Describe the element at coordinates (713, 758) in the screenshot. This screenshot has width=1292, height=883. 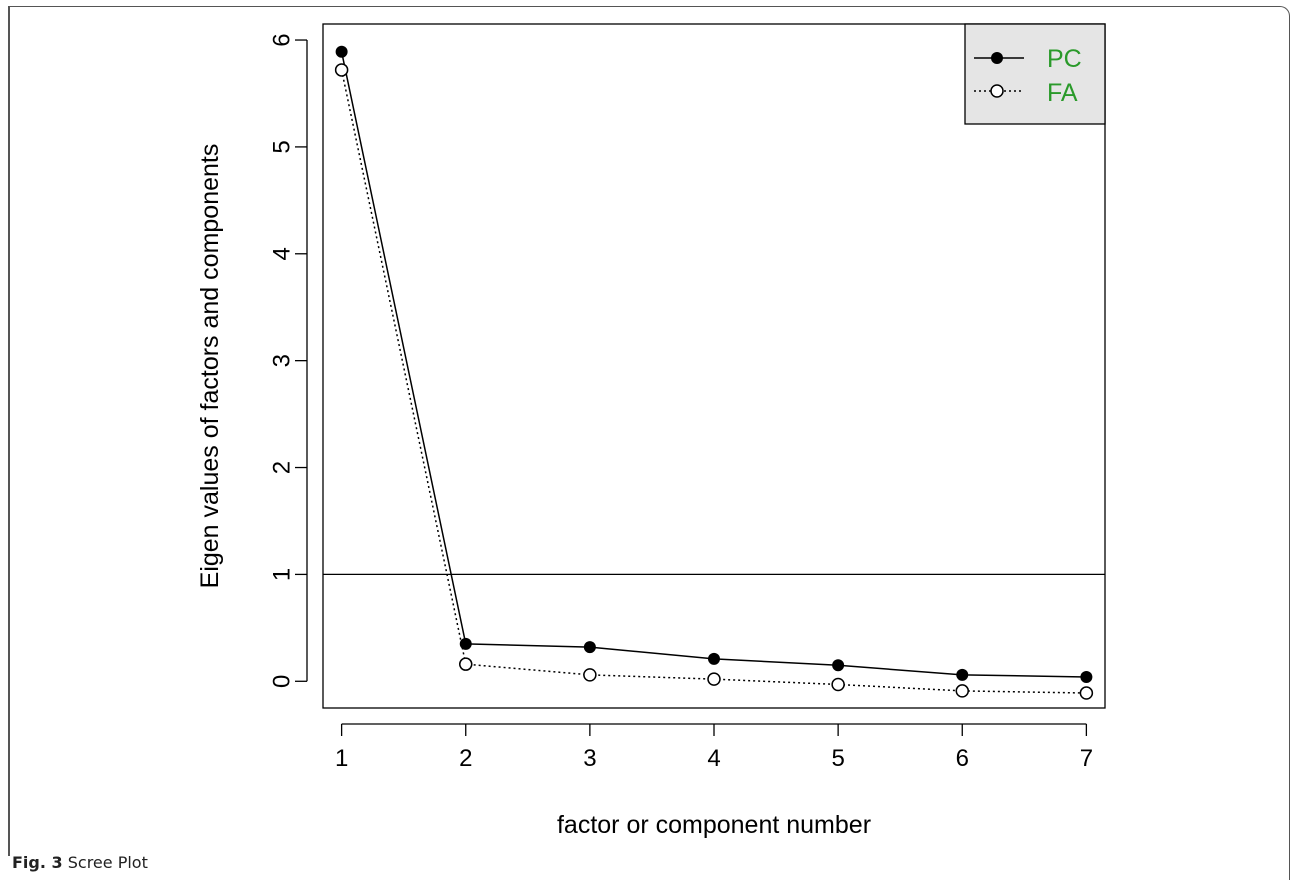
I see `x-tick-label: 4` at that location.